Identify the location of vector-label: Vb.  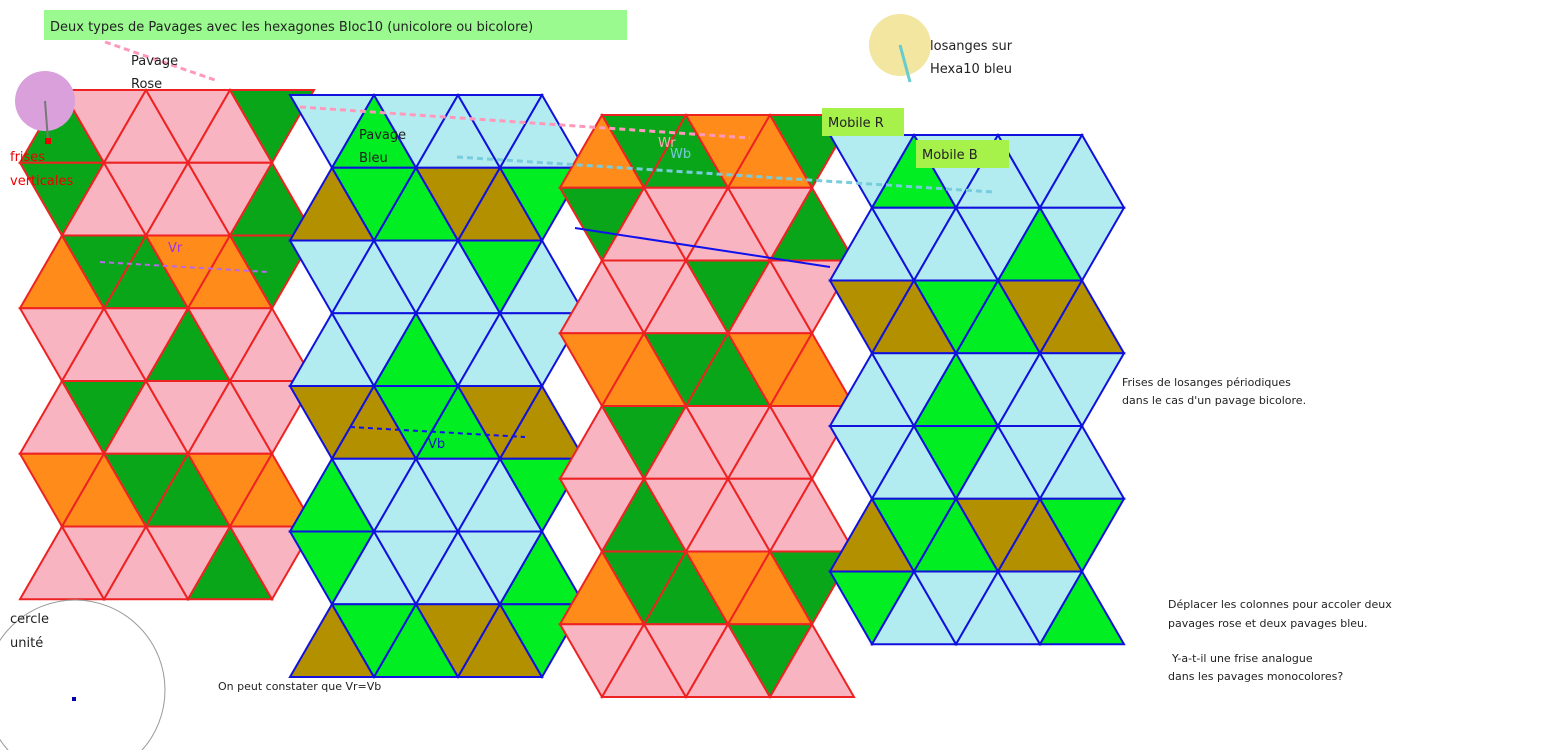
(436, 444).